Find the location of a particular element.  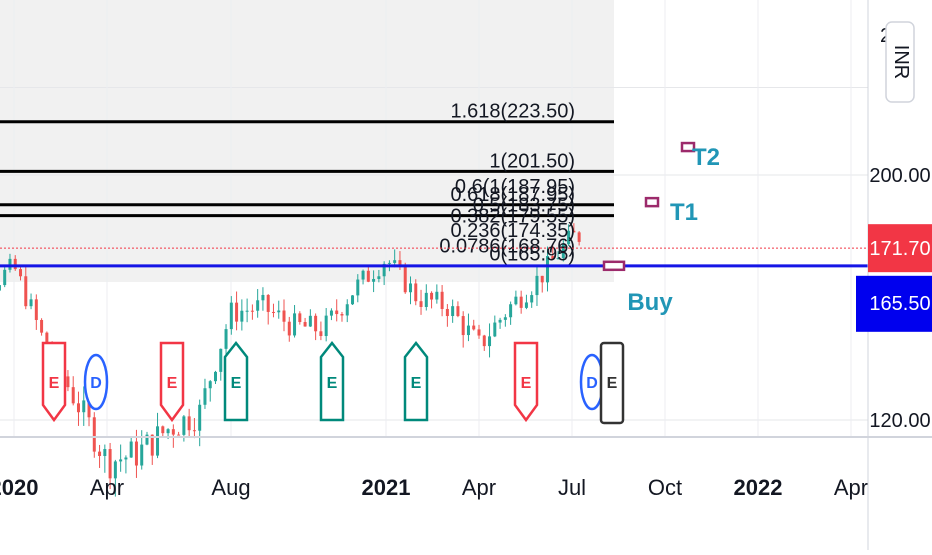

support-price-label: 165.50 is located at coordinates (899, 304).